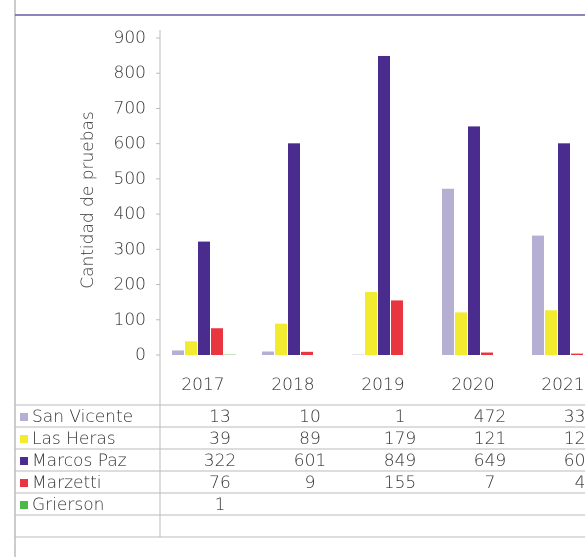 The image size is (585, 557). I want to click on table-value: 127, so click(574, 439).